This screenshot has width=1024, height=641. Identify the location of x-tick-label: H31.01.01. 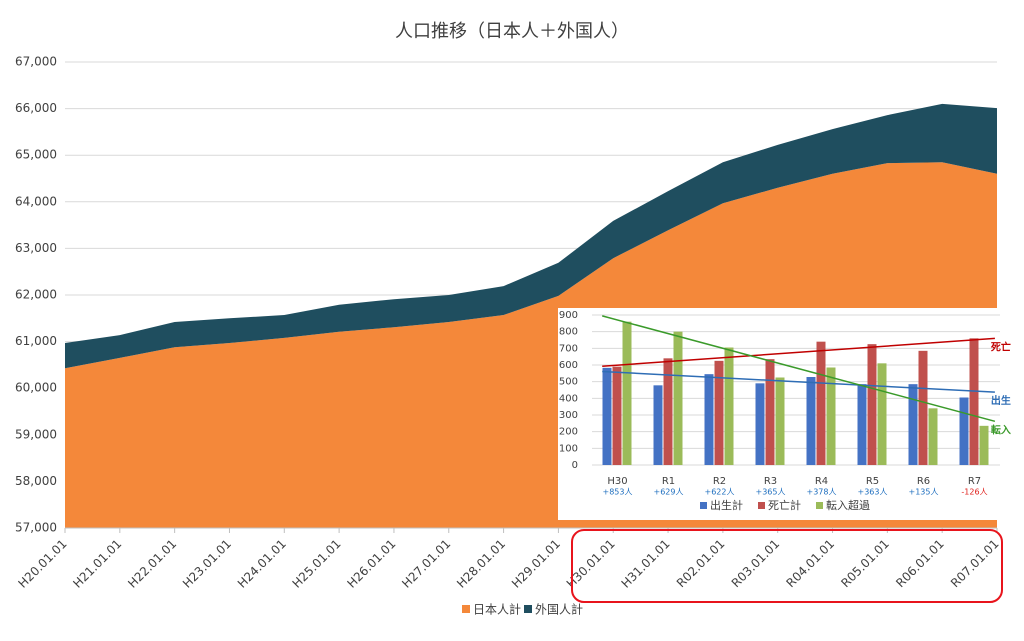
(646, 564).